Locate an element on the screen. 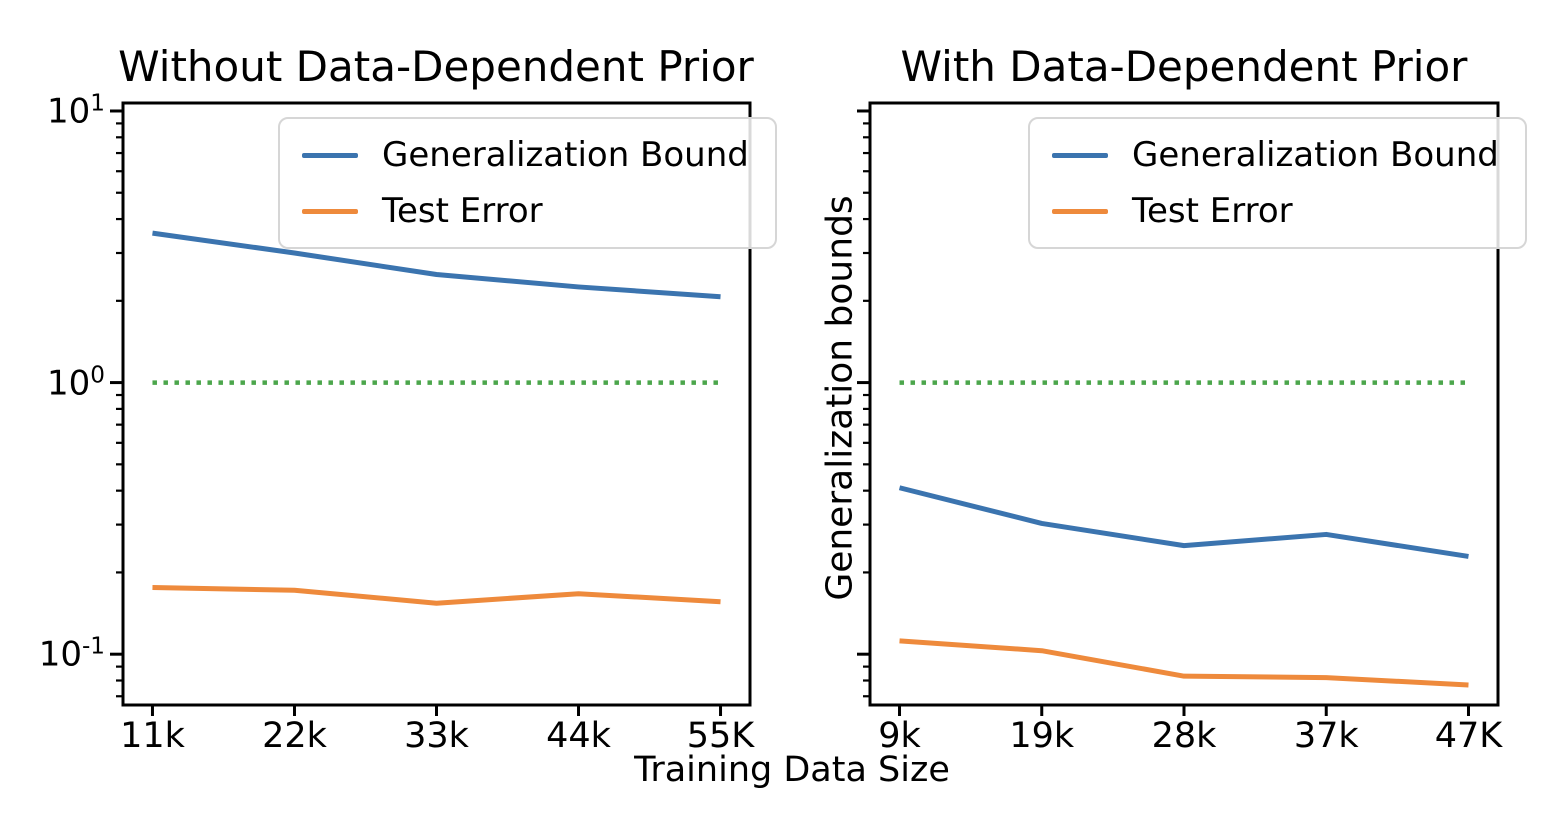 This screenshot has height=822, width=1556. x-tick-label: 28k is located at coordinates (1184, 736).